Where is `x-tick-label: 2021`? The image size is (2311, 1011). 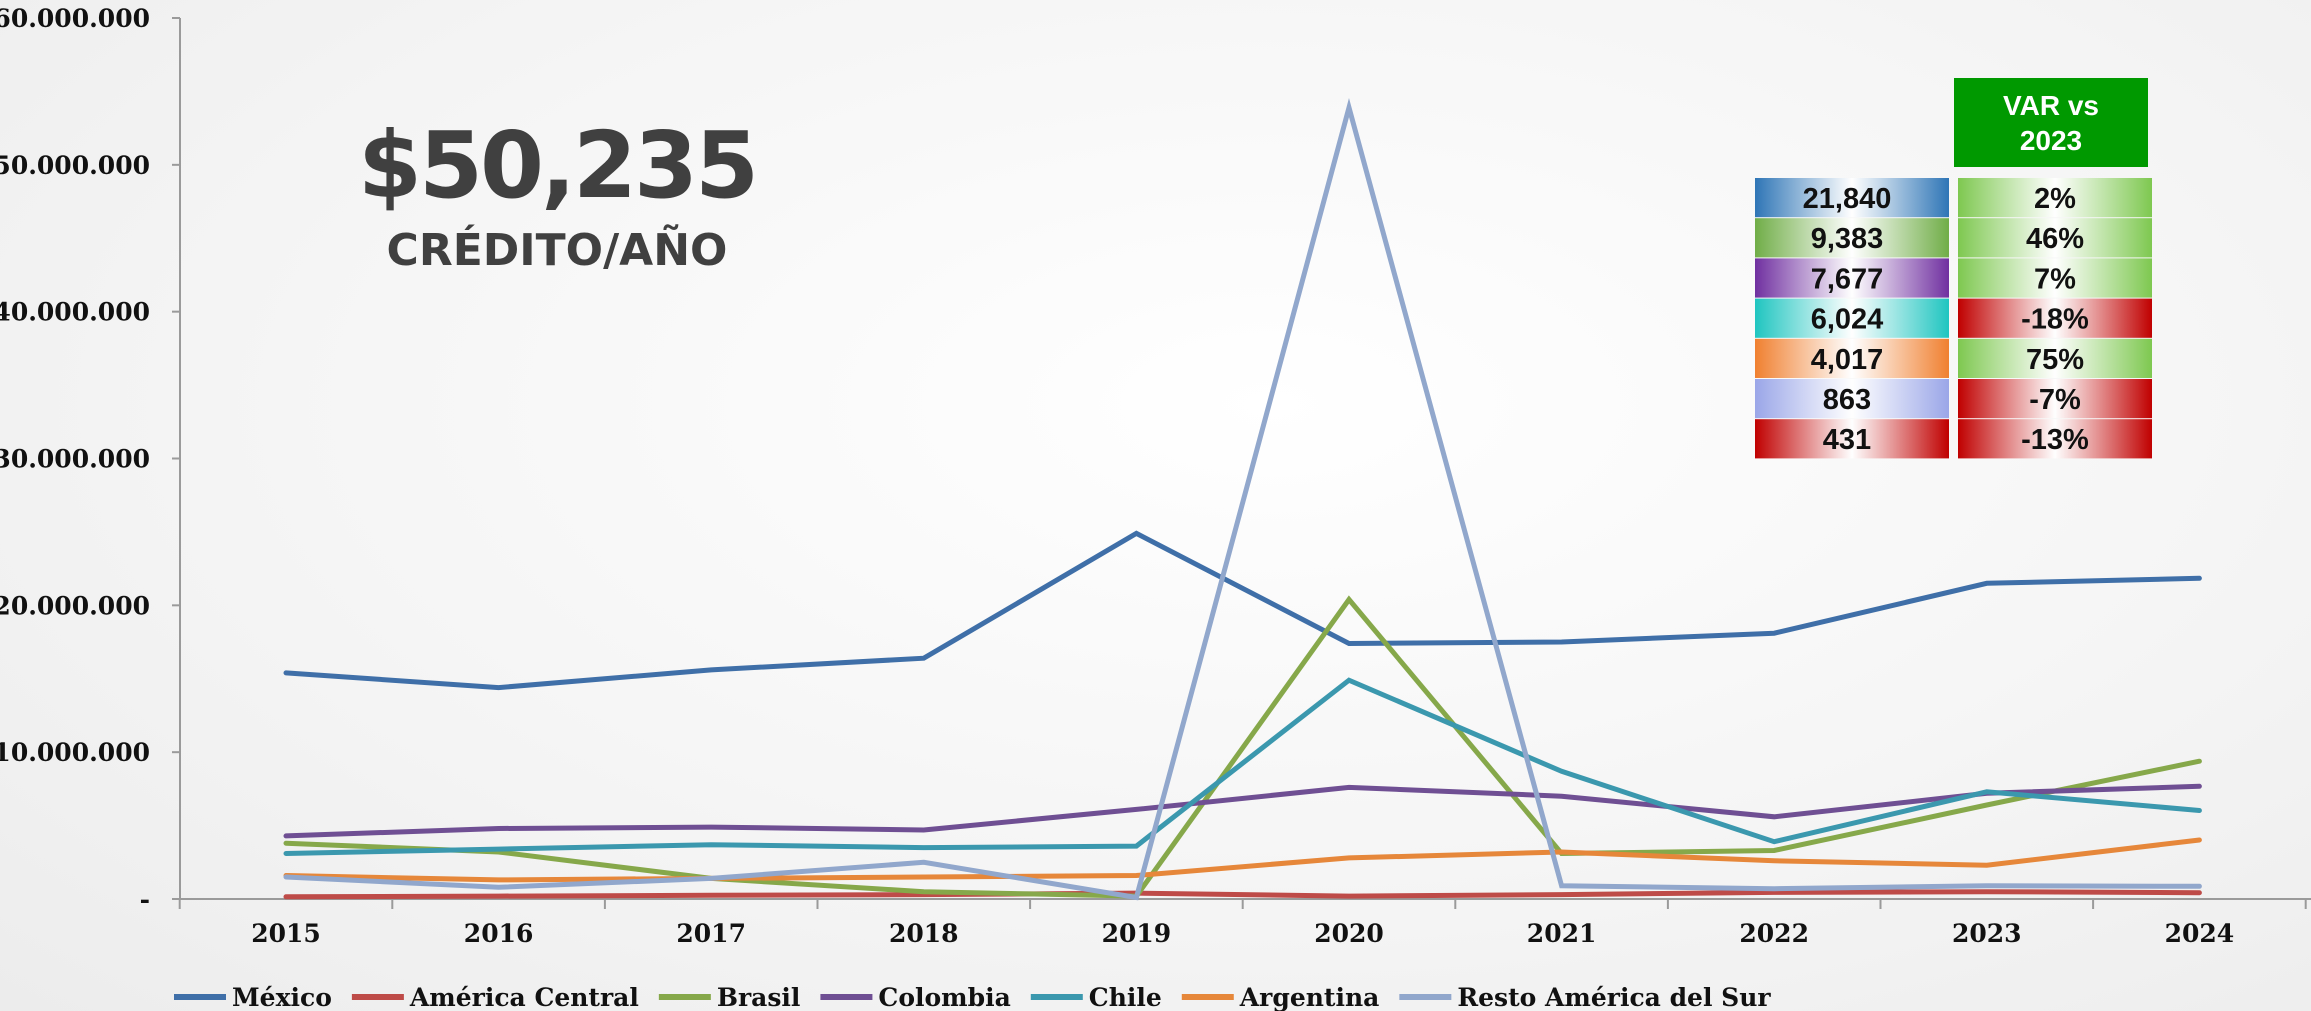 x-tick-label: 2021 is located at coordinates (1562, 933).